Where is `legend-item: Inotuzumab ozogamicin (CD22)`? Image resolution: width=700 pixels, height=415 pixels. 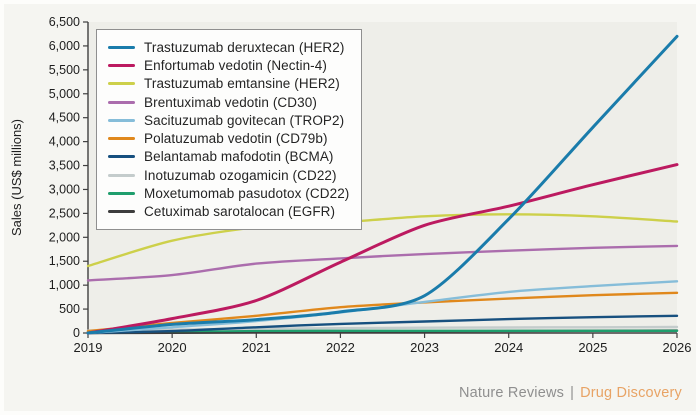
legend-item: Inotuzumab ozogamicin (CD22) is located at coordinates (228, 175).